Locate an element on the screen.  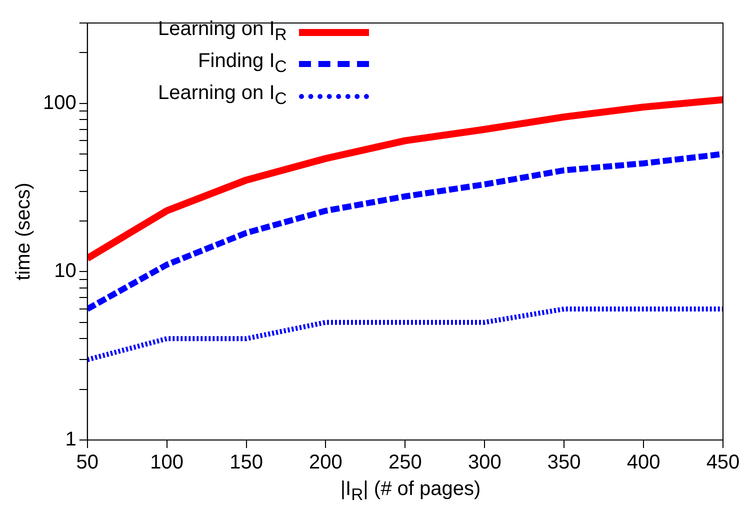
y-tick-label: 10 is located at coordinates (65, 271).